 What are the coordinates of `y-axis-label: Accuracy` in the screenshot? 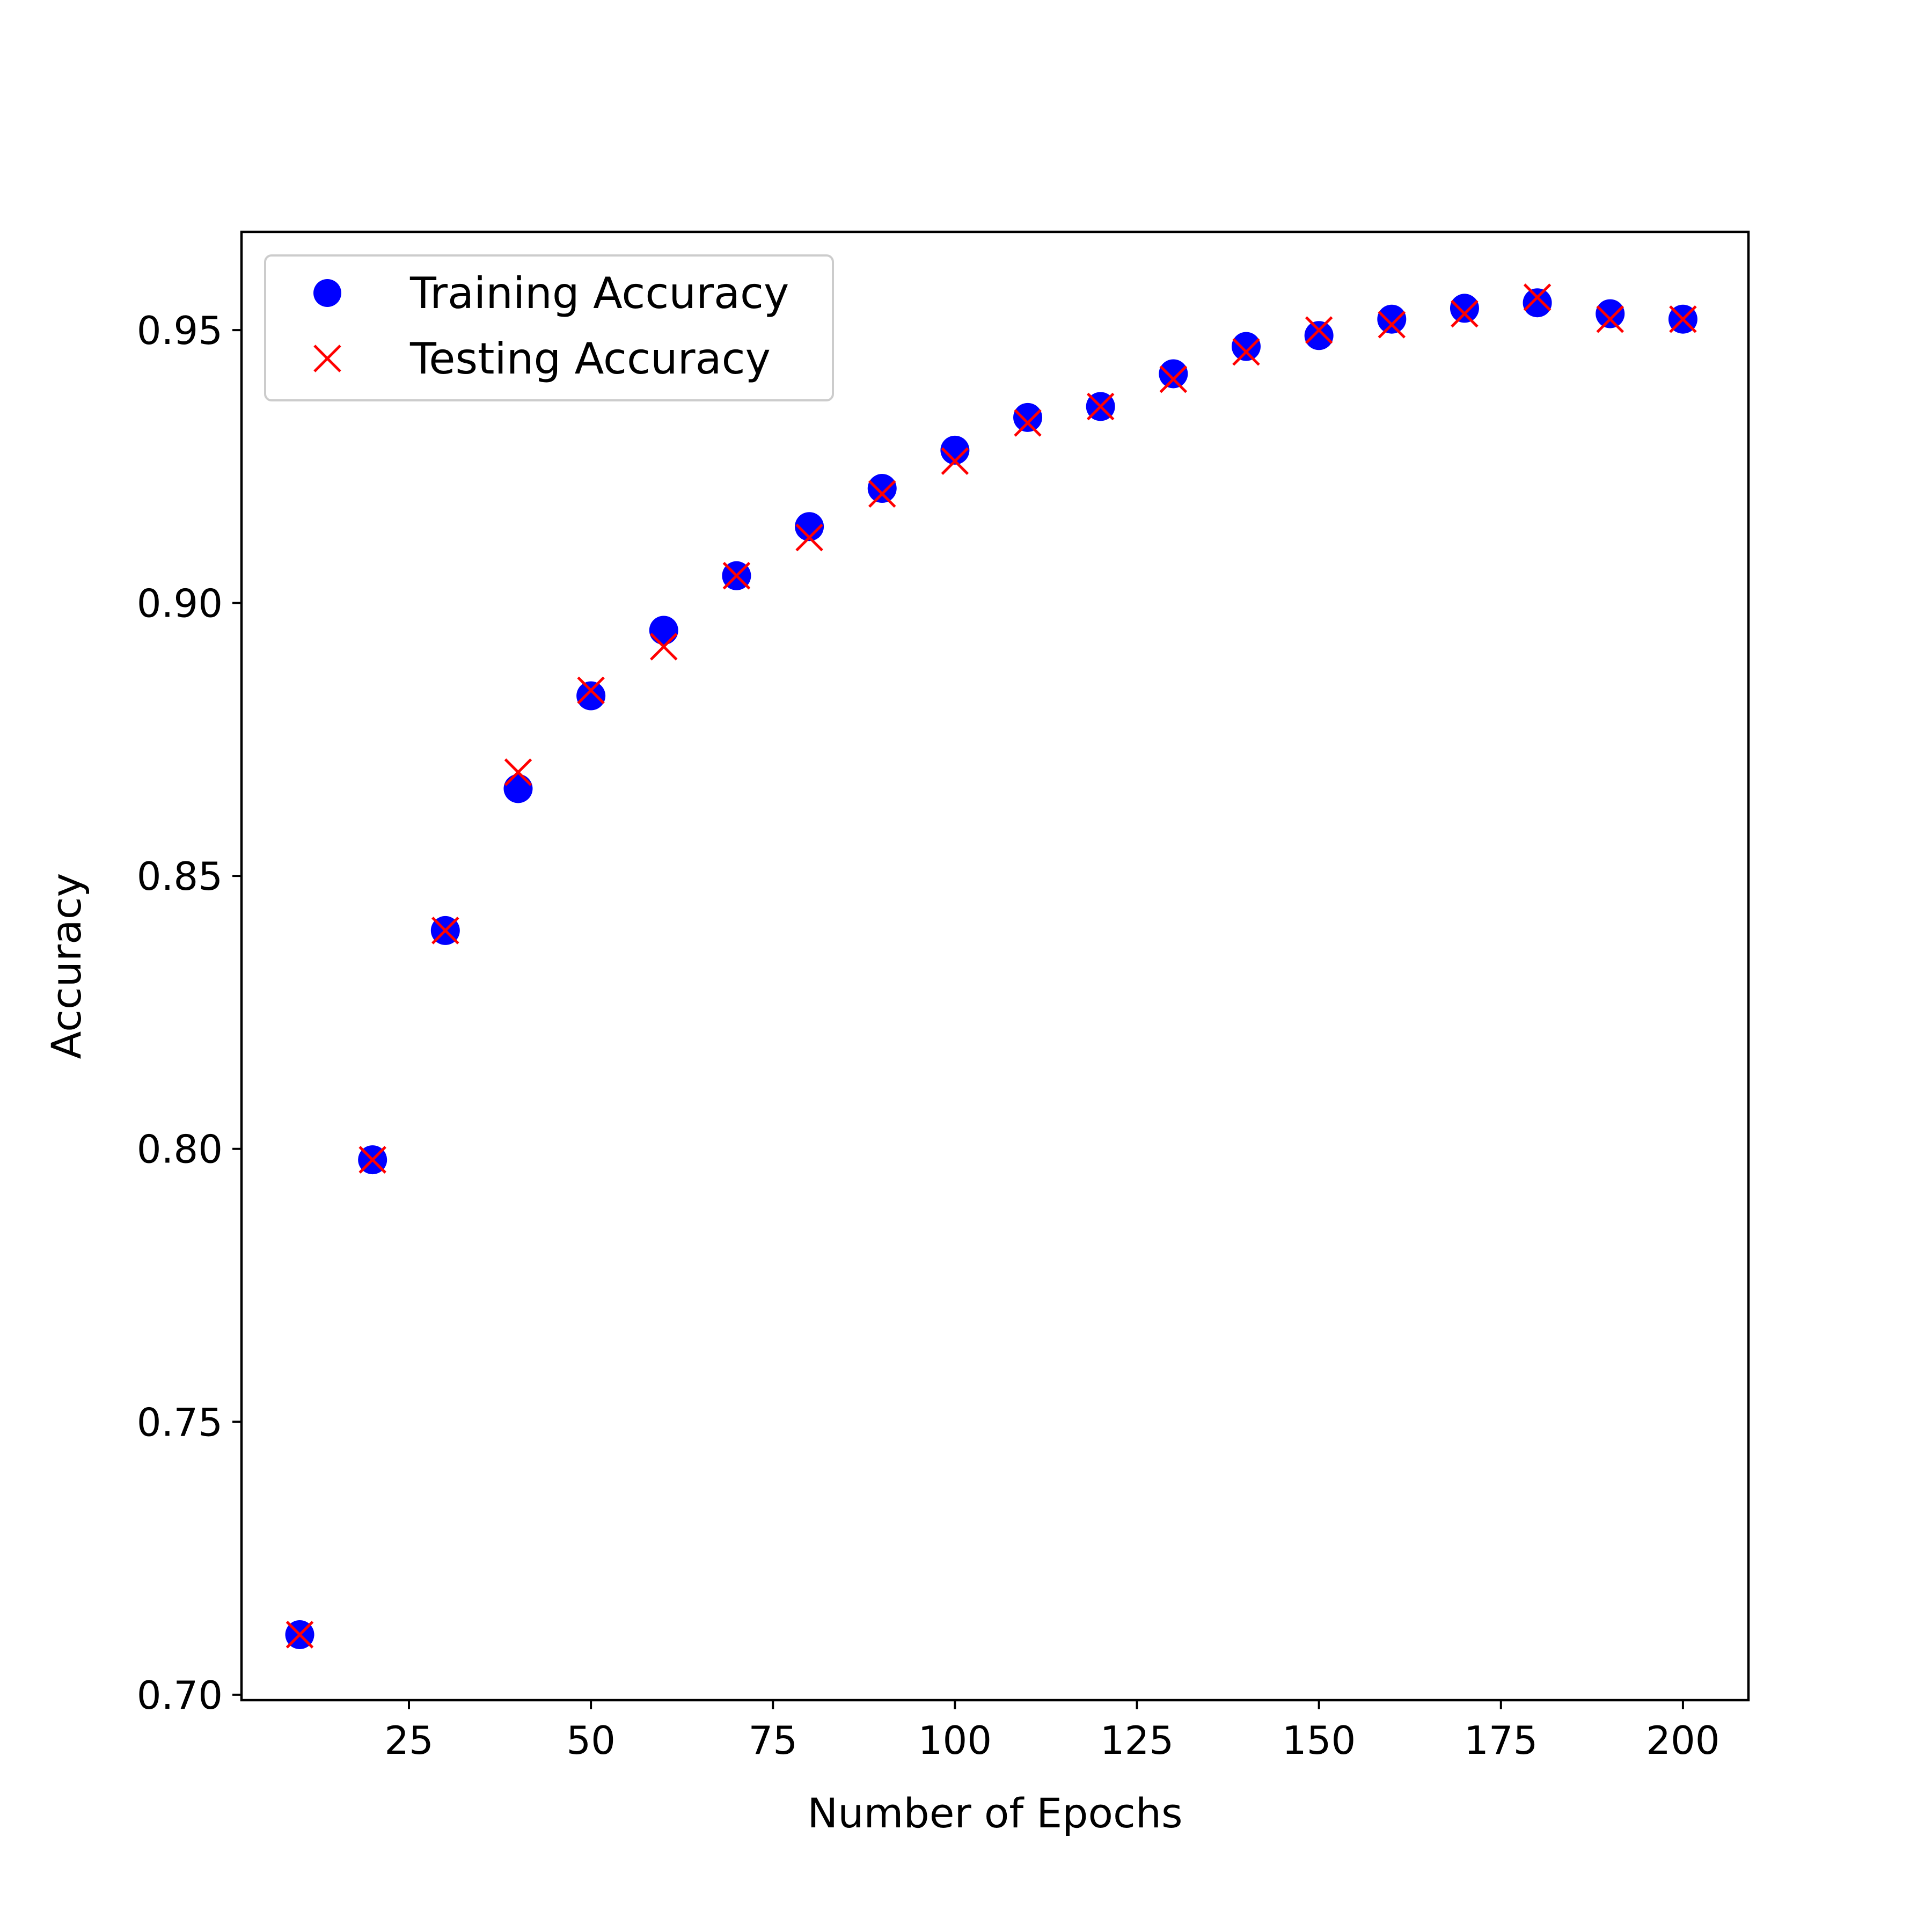 It's located at (66, 966).